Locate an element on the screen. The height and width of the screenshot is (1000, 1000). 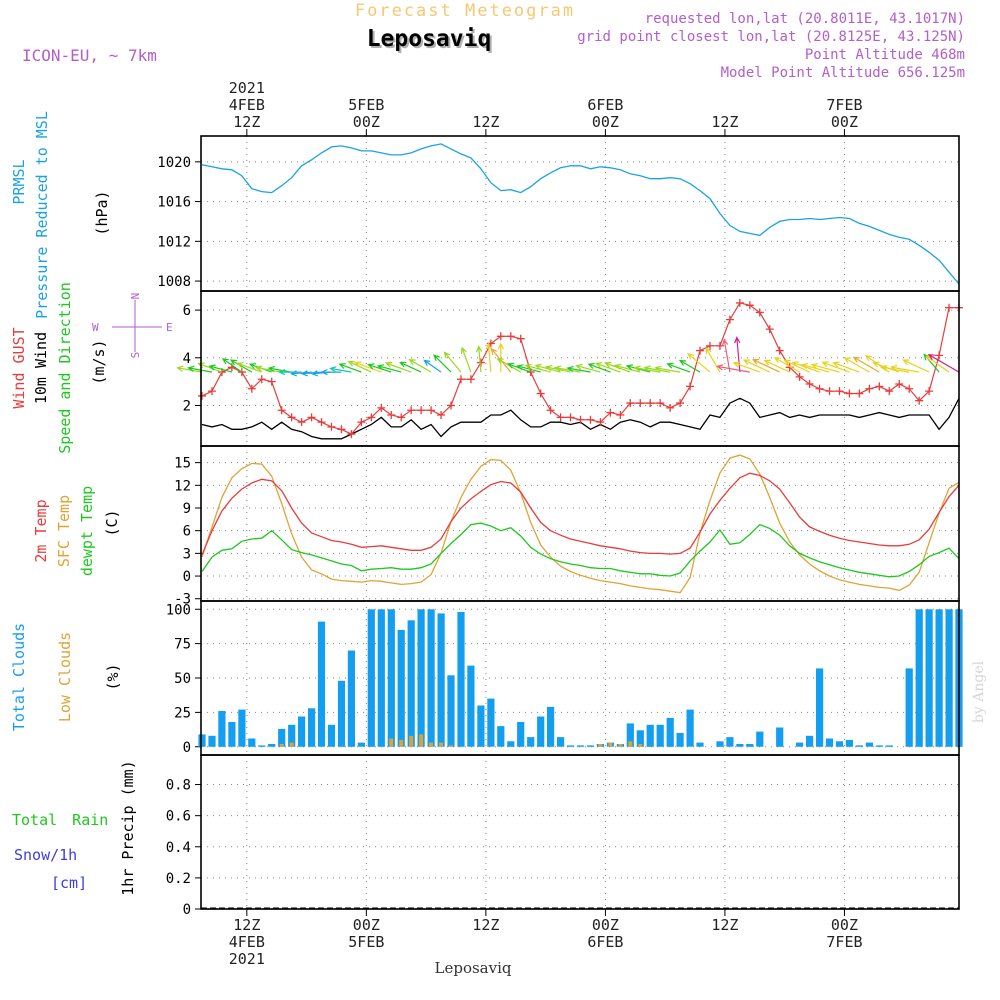
bottom-time-label: 12Z is located at coordinates (724, 925).